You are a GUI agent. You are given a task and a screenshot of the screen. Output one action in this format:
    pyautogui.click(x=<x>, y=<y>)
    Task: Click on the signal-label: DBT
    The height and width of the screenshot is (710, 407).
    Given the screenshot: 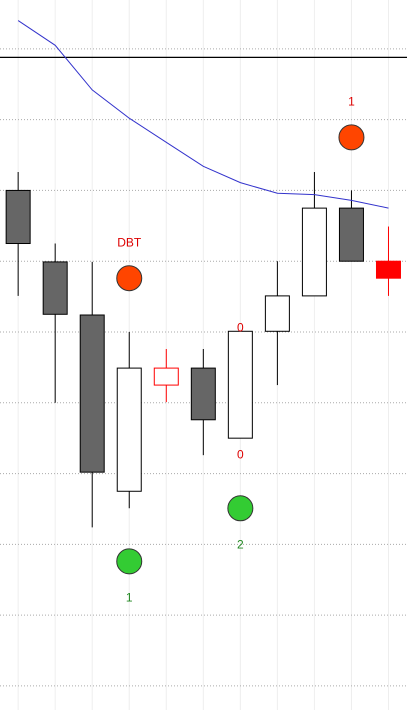 What is the action you would take?
    pyautogui.click(x=129, y=242)
    